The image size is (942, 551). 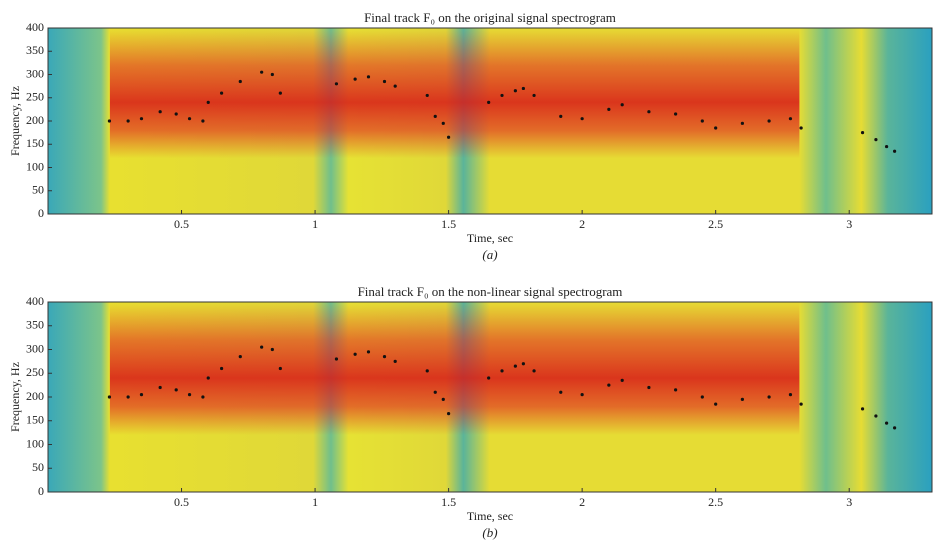 What do you see at coordinates (582, 224) in the screenshot?
I see `x-tick-label: 2` at bounding box center [582, 224].